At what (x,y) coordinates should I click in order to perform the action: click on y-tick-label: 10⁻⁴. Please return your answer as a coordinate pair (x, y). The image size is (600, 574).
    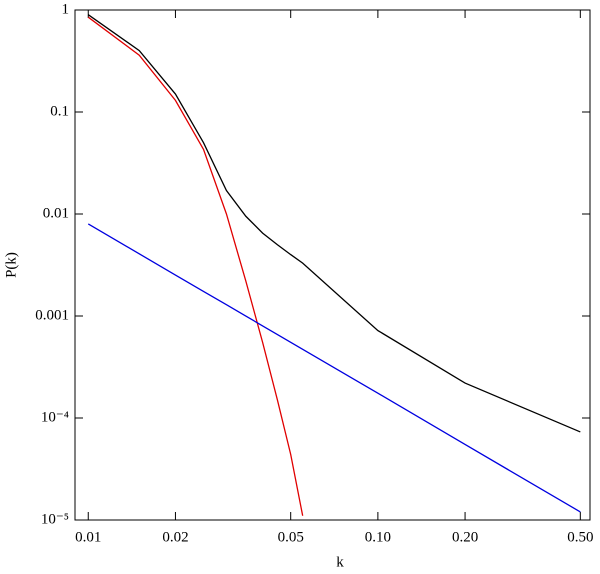
    Looking at the image, I should click on (55, 417).